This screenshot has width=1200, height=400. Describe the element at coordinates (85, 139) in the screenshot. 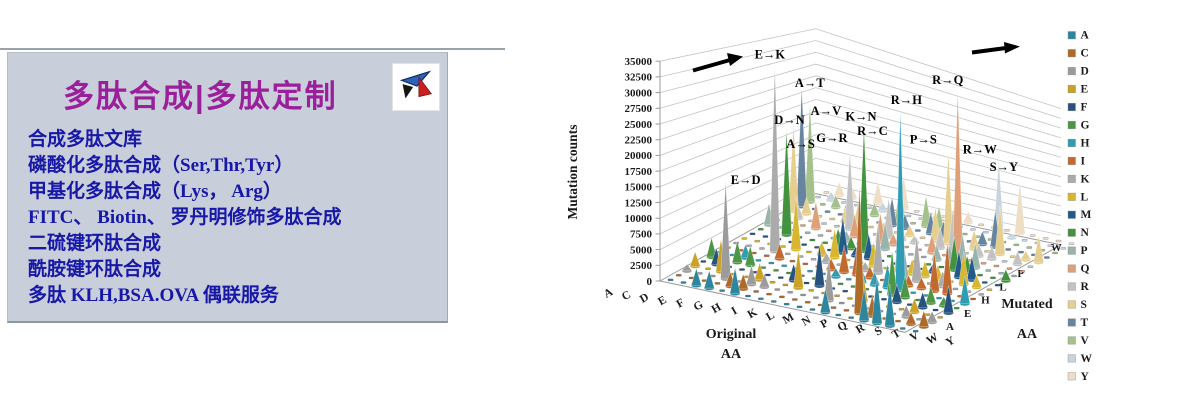

I see `service-item-peptide-library: 合成多肽文库` at that location.